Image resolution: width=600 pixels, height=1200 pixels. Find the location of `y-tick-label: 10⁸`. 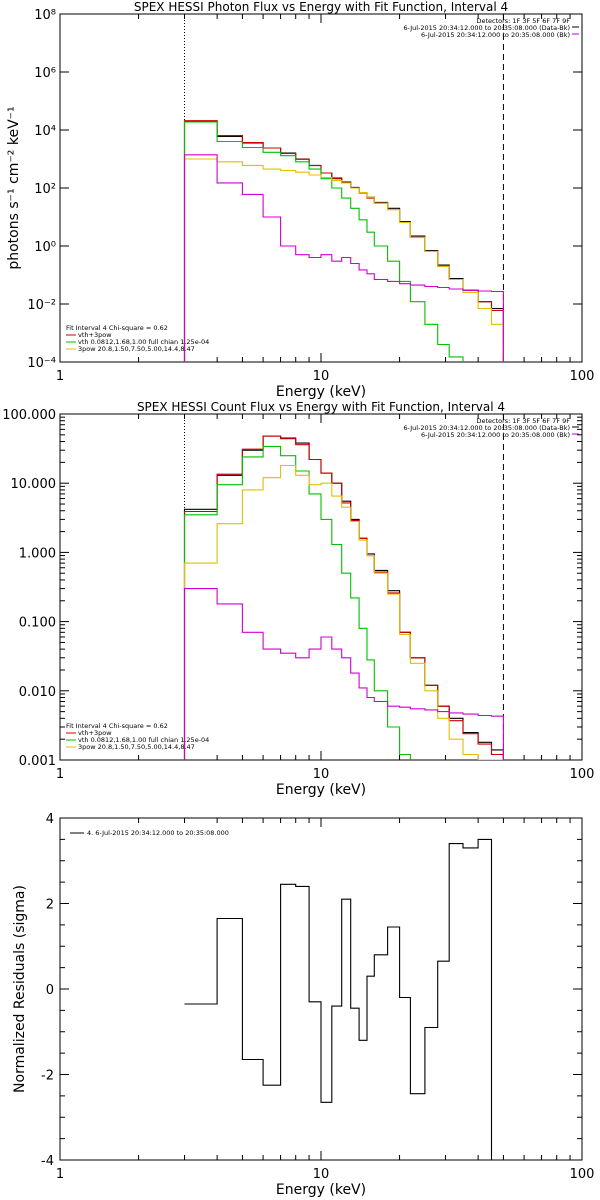

y-tick-label: 10⁸ is located at coordinates (45, 15).